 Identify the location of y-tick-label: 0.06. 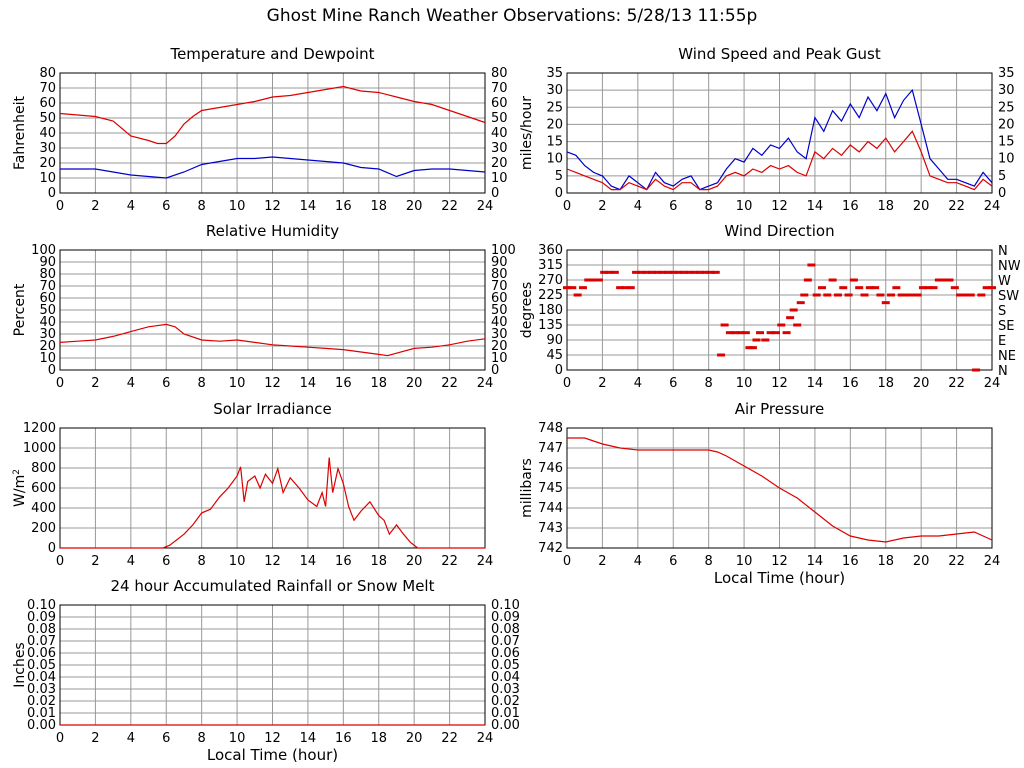
(41, 653).